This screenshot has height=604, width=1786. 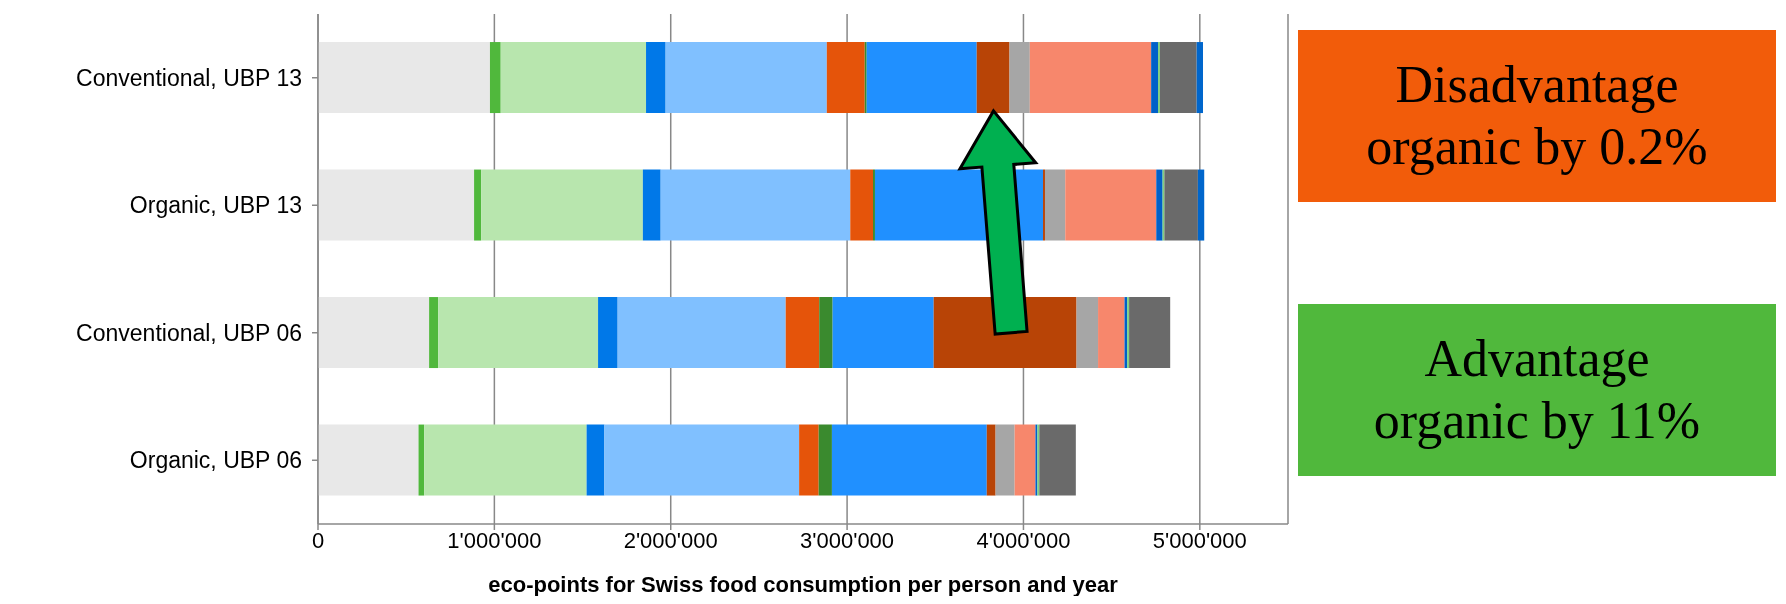 What do you see at coordinates (215, 205) in the screenshot?
I see `y-tick-label: Organic, UBP 13` at bounding box center [215, 205].